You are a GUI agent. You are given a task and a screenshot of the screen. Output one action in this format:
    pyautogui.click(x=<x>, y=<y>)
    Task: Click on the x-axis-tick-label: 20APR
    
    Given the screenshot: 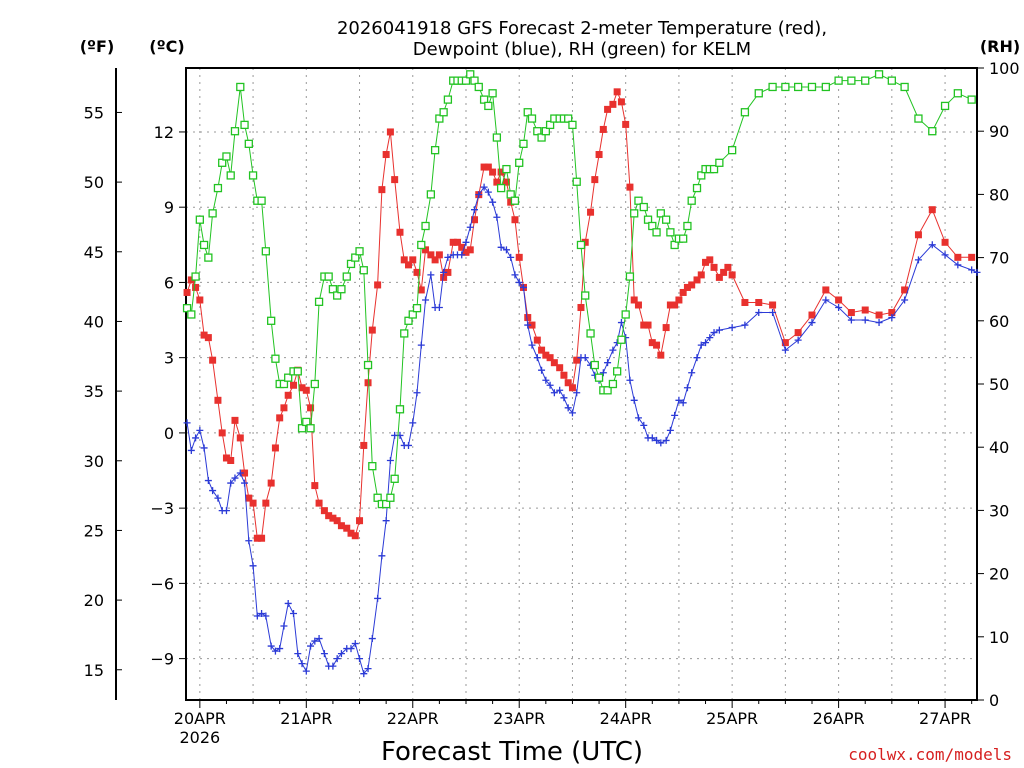 What is the action you would take?
    pyautogui.click(x=200, y=718)
    